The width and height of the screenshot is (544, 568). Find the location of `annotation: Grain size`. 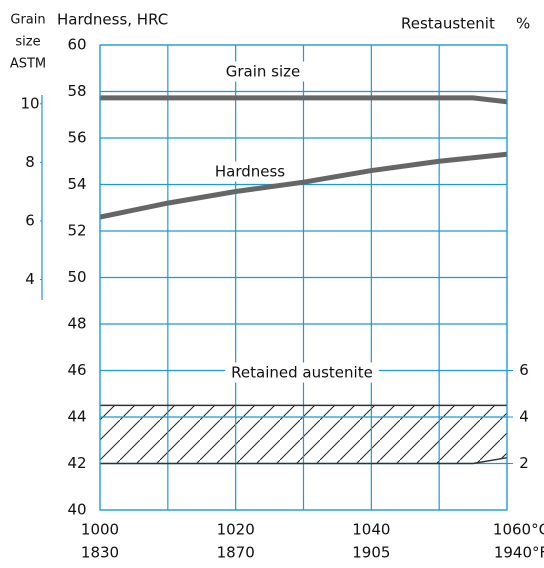

annotation: Grain size is located at coordinates (263, 72).